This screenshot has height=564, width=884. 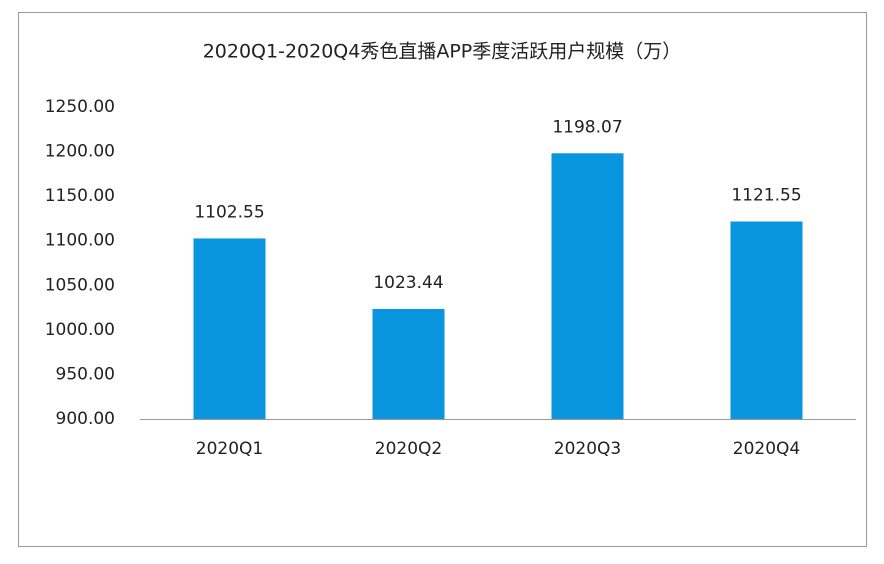 What do you see at coordinates (587, 127) in the screenshot?
I see `value-label: 1198.07` at bounding box center [587, 127].